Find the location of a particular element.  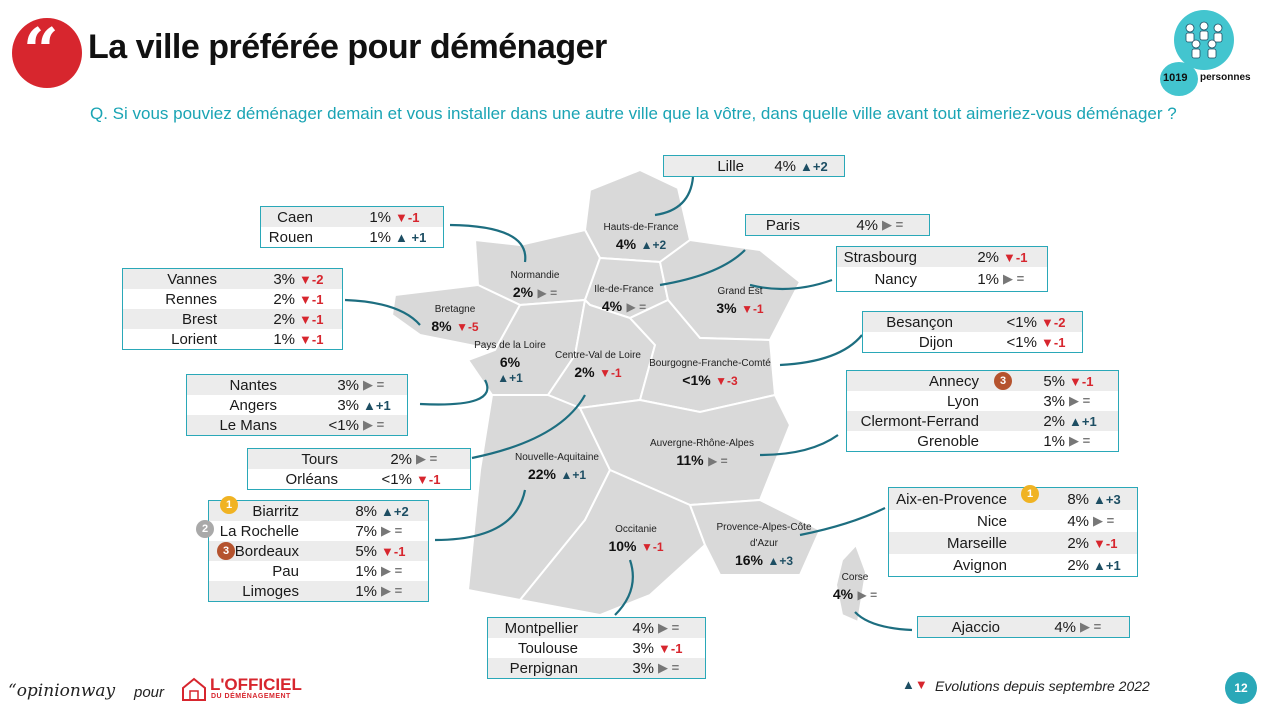

page-number: 12 is located at coordinates (1241, 688).